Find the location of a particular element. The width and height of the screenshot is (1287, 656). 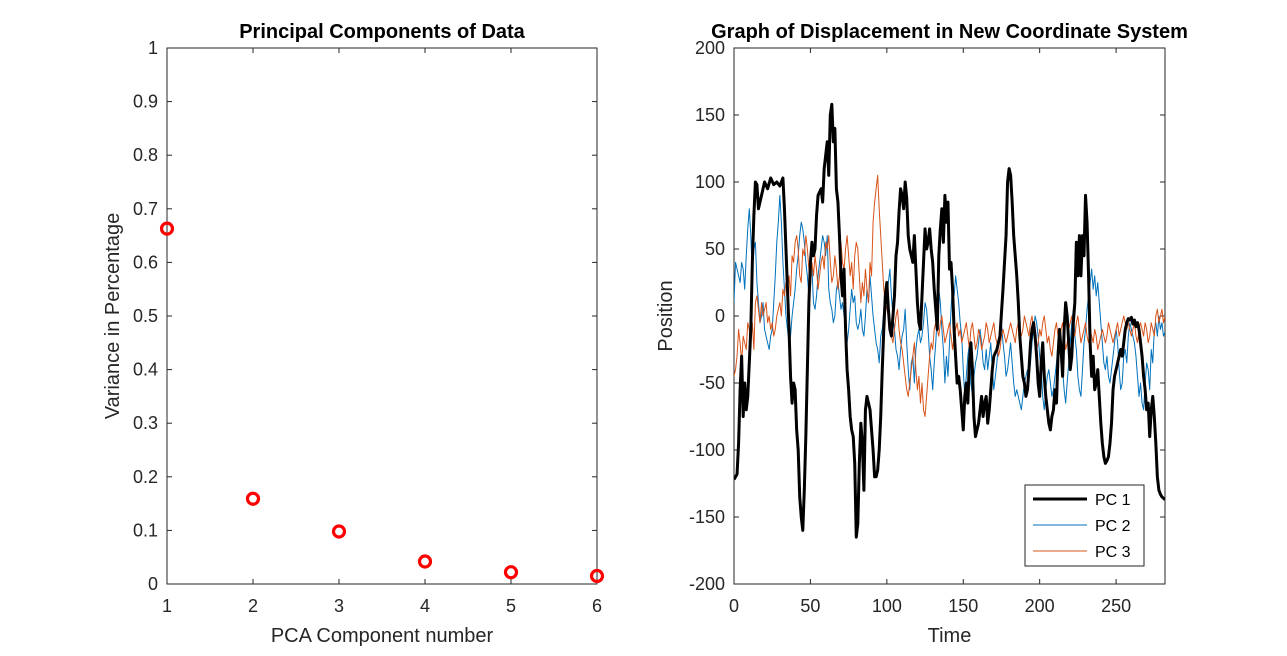

chart-0-y-tick-label: 0.2 is located at coordinates (145, 477).